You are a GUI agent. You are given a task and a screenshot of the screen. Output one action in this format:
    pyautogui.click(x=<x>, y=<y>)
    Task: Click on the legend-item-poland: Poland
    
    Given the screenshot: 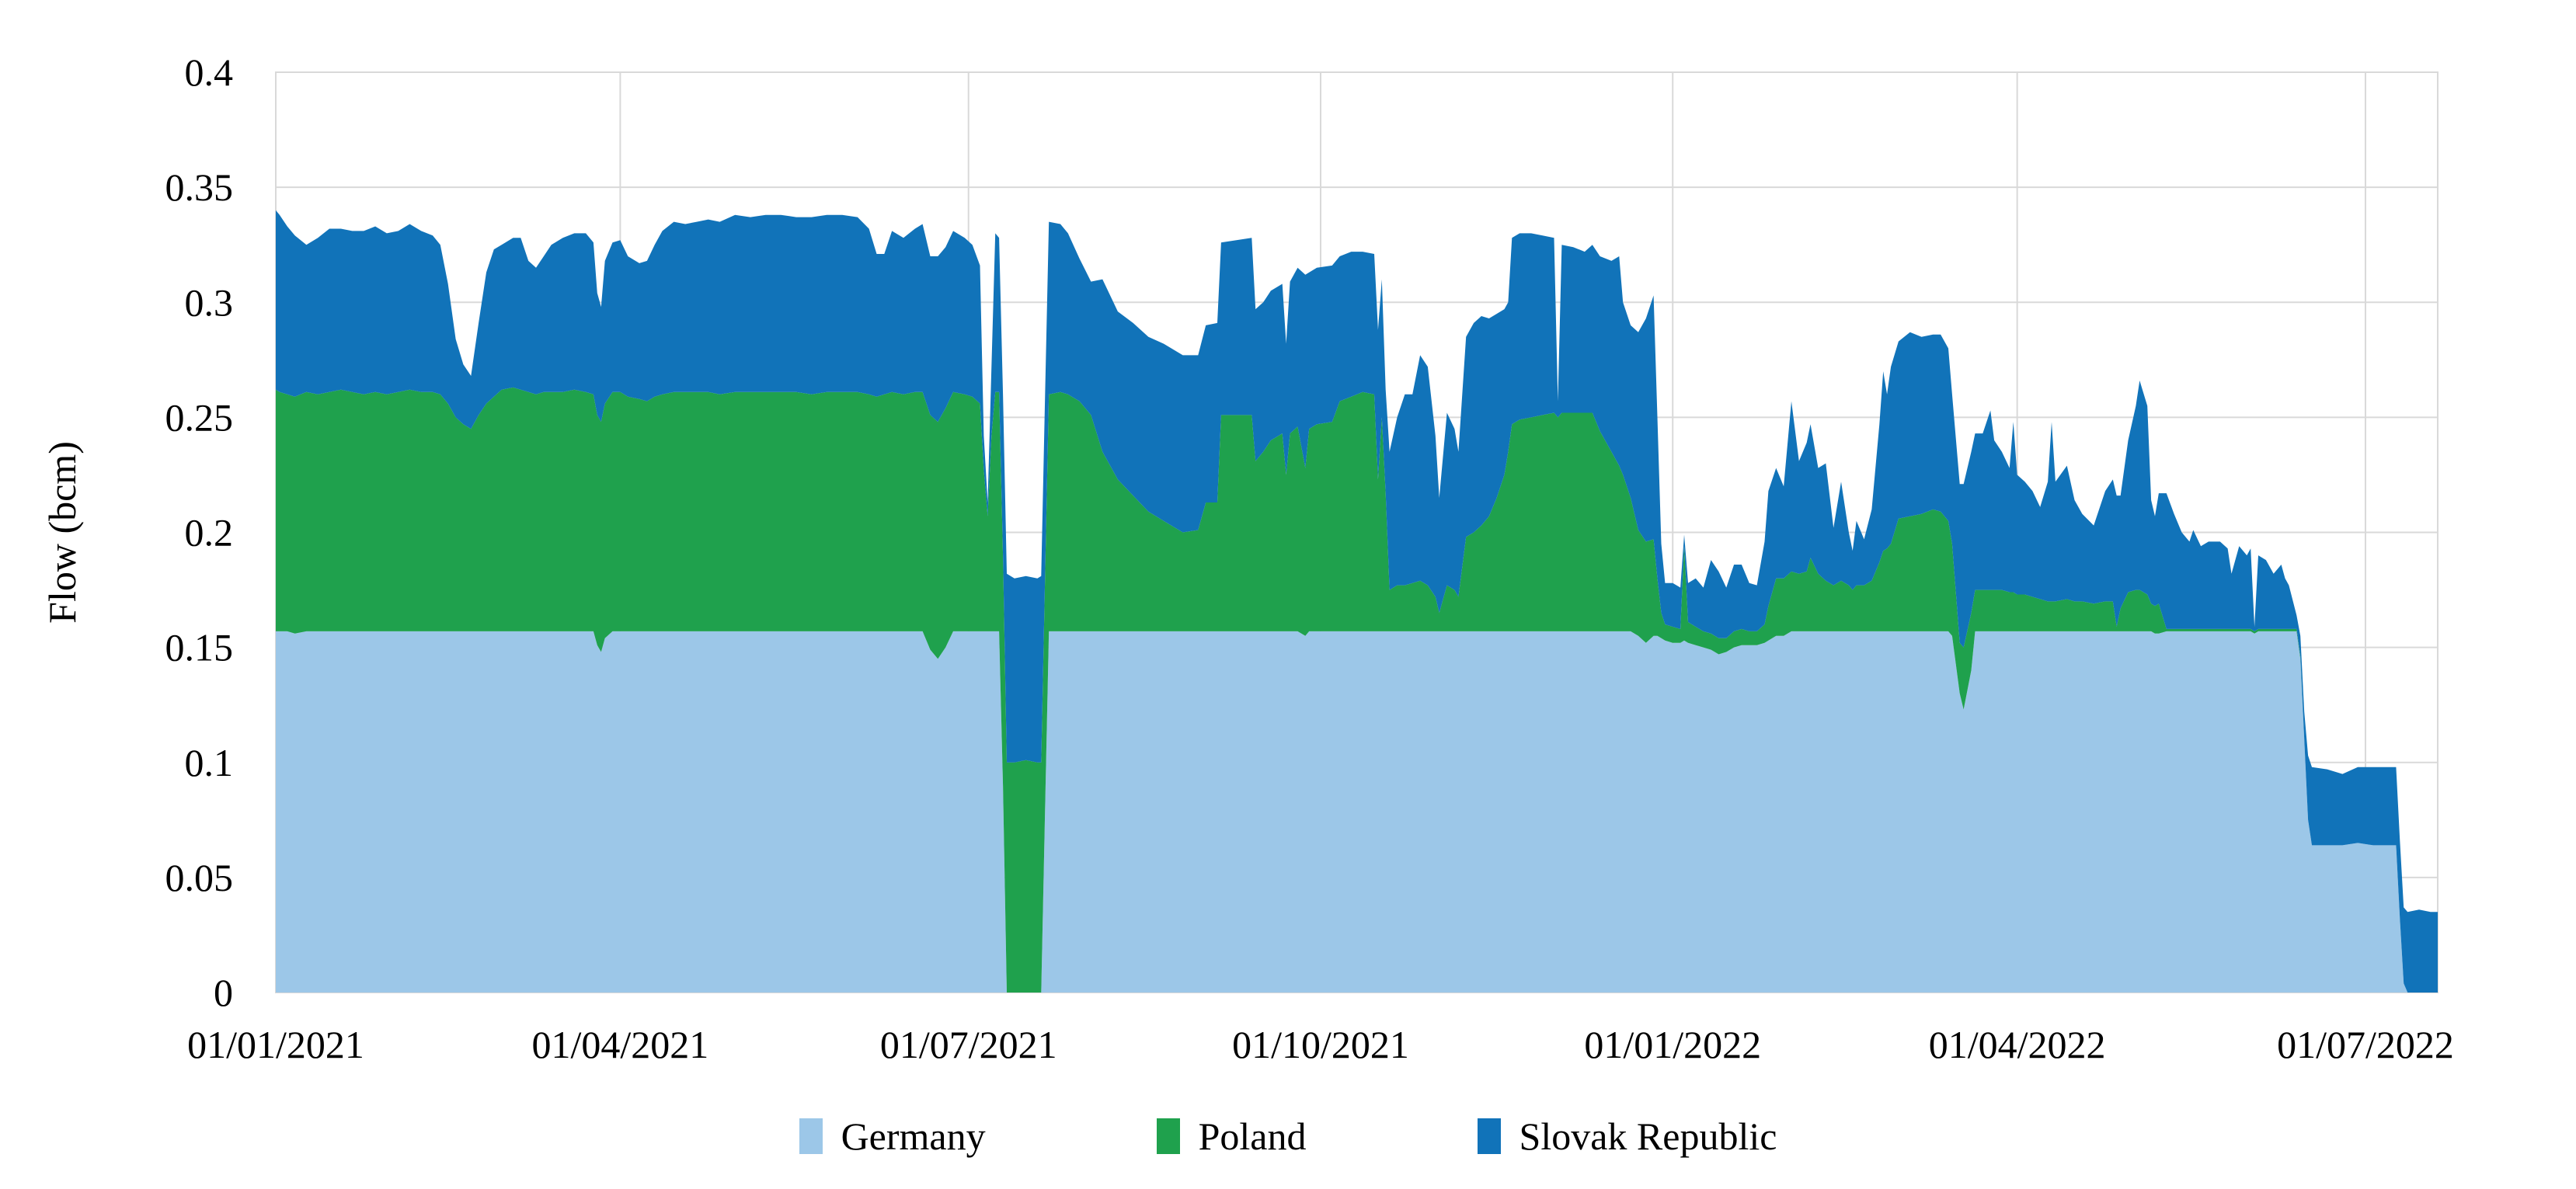 What is the action you would take?
    pyautogui.click(x=1231, y=1136)
    